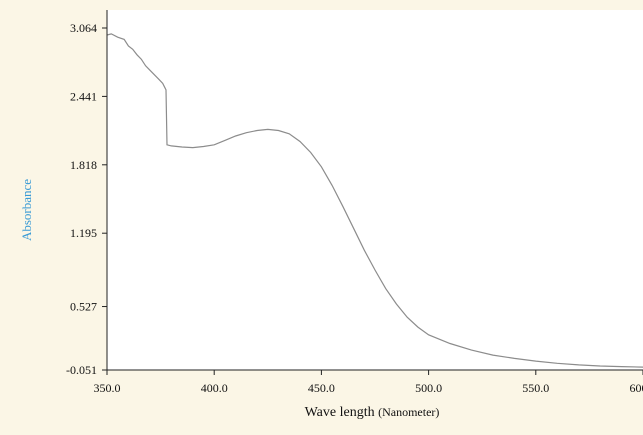 This screenshot has height=435, width=643. Describe the element at coordinates (83, 28) in the screenshot. I see `y-tick-label: 3.064` at that location.